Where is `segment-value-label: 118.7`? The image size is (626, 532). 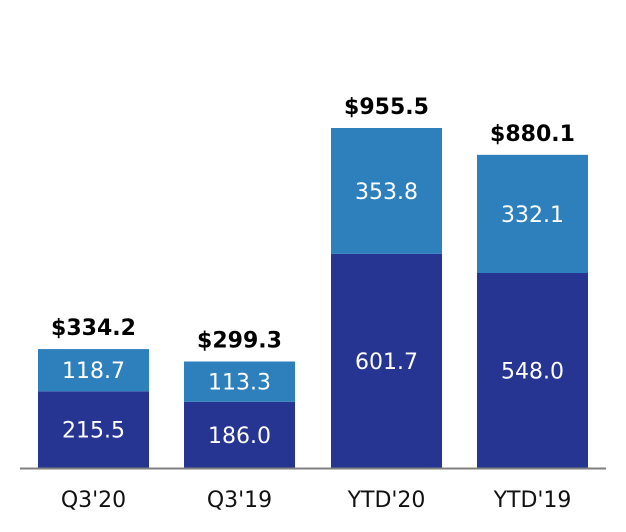 segment-value-label: 118.7 is located at coordinates (93, 371).